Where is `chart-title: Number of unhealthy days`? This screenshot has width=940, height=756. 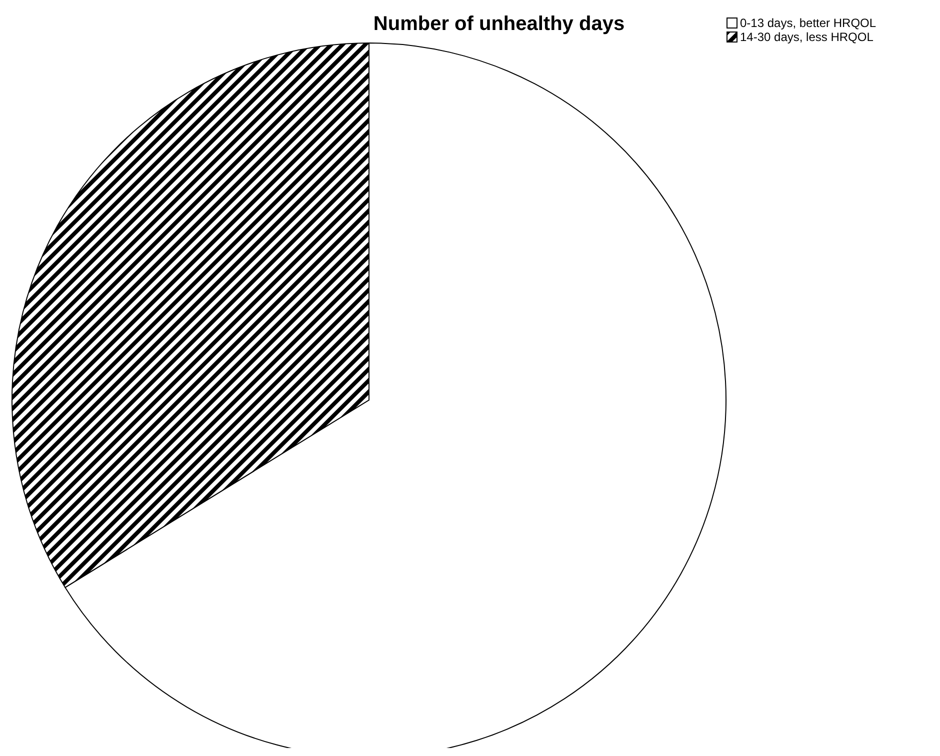 chart-title: Number of unhealthy days is located at coordinates (499, 24).